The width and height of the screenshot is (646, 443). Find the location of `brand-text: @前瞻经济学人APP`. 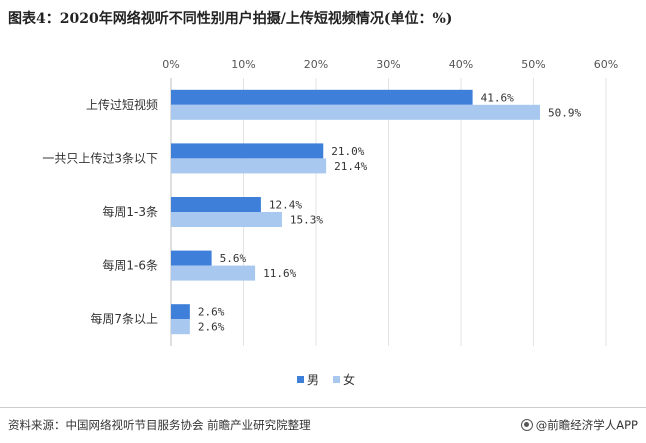

brand-text: @前瞻经济学人APP is located at coordinates (586, 425).